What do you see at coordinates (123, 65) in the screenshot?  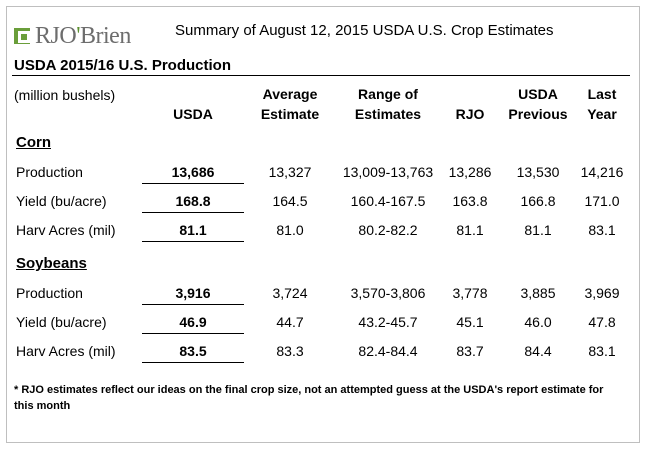 I see `section-title: USDA 2015/16 U.S. Production` at bounding box center [123, 65].